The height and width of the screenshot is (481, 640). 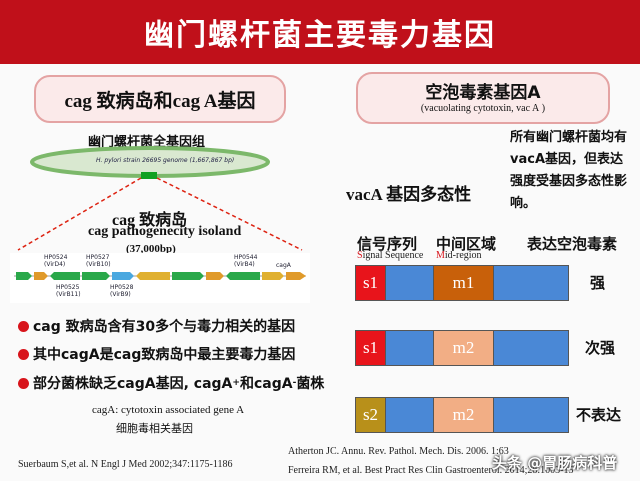 What do you see at coordinates (149, 175) in the screenshot?
I see `island-marker` at bounding box center [149, 175].